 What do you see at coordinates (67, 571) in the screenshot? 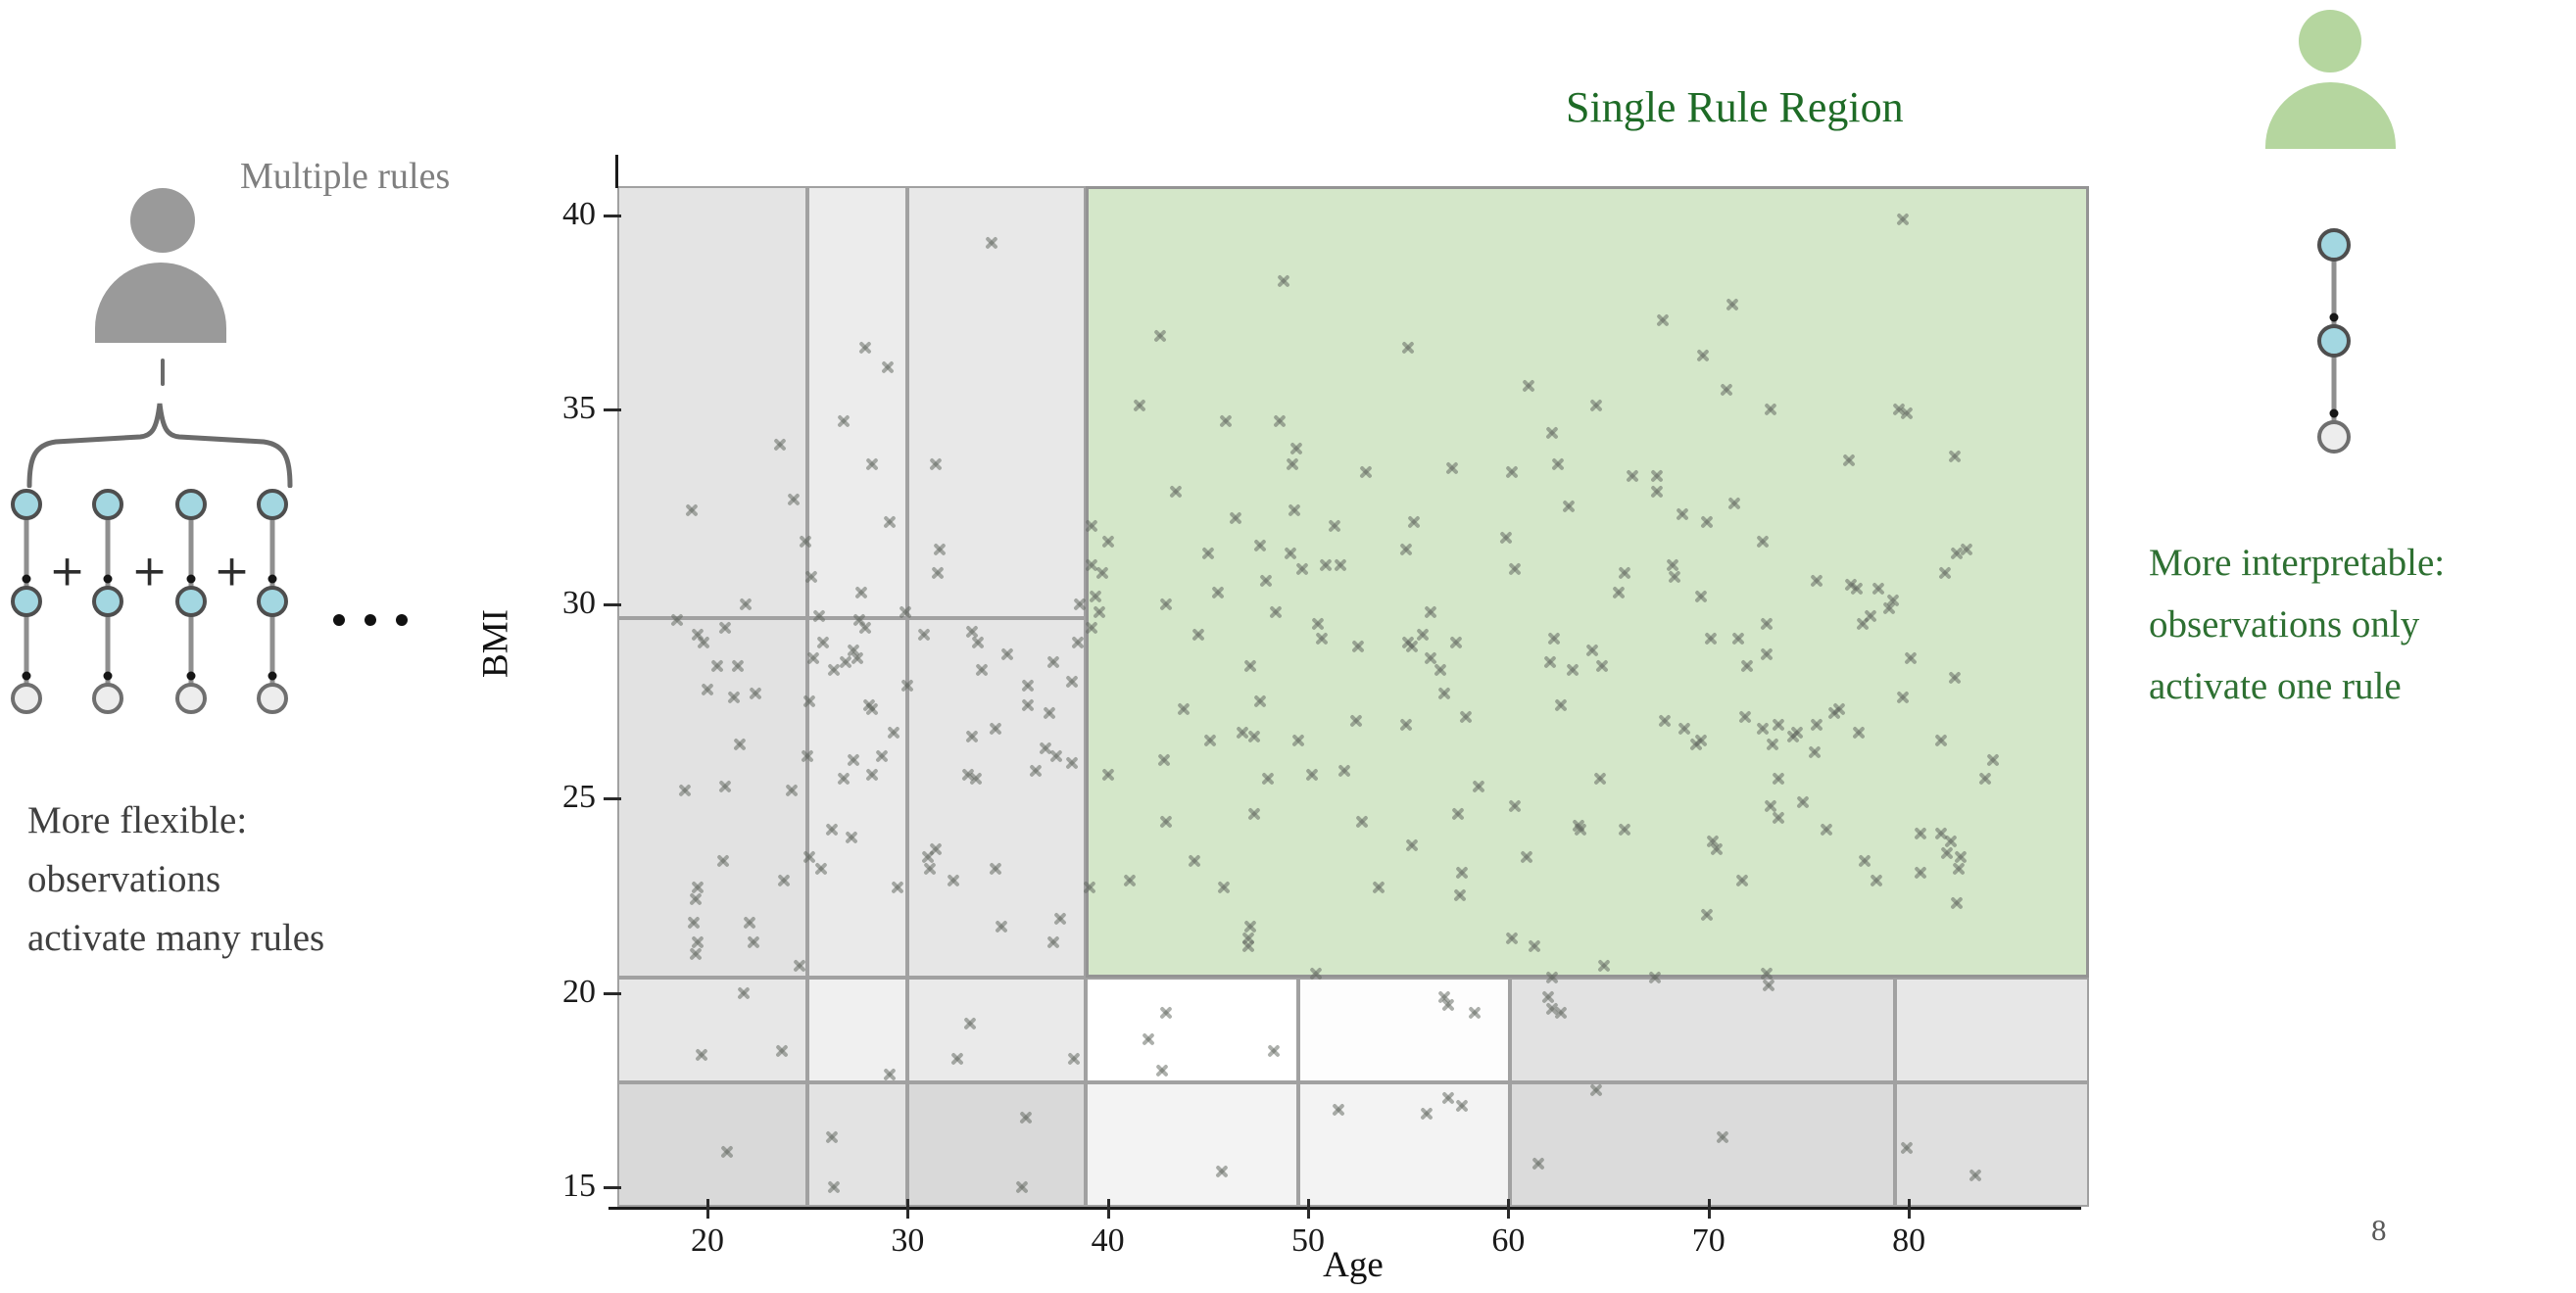
I see `plus-sign: +` at bounding box center [67, 571].